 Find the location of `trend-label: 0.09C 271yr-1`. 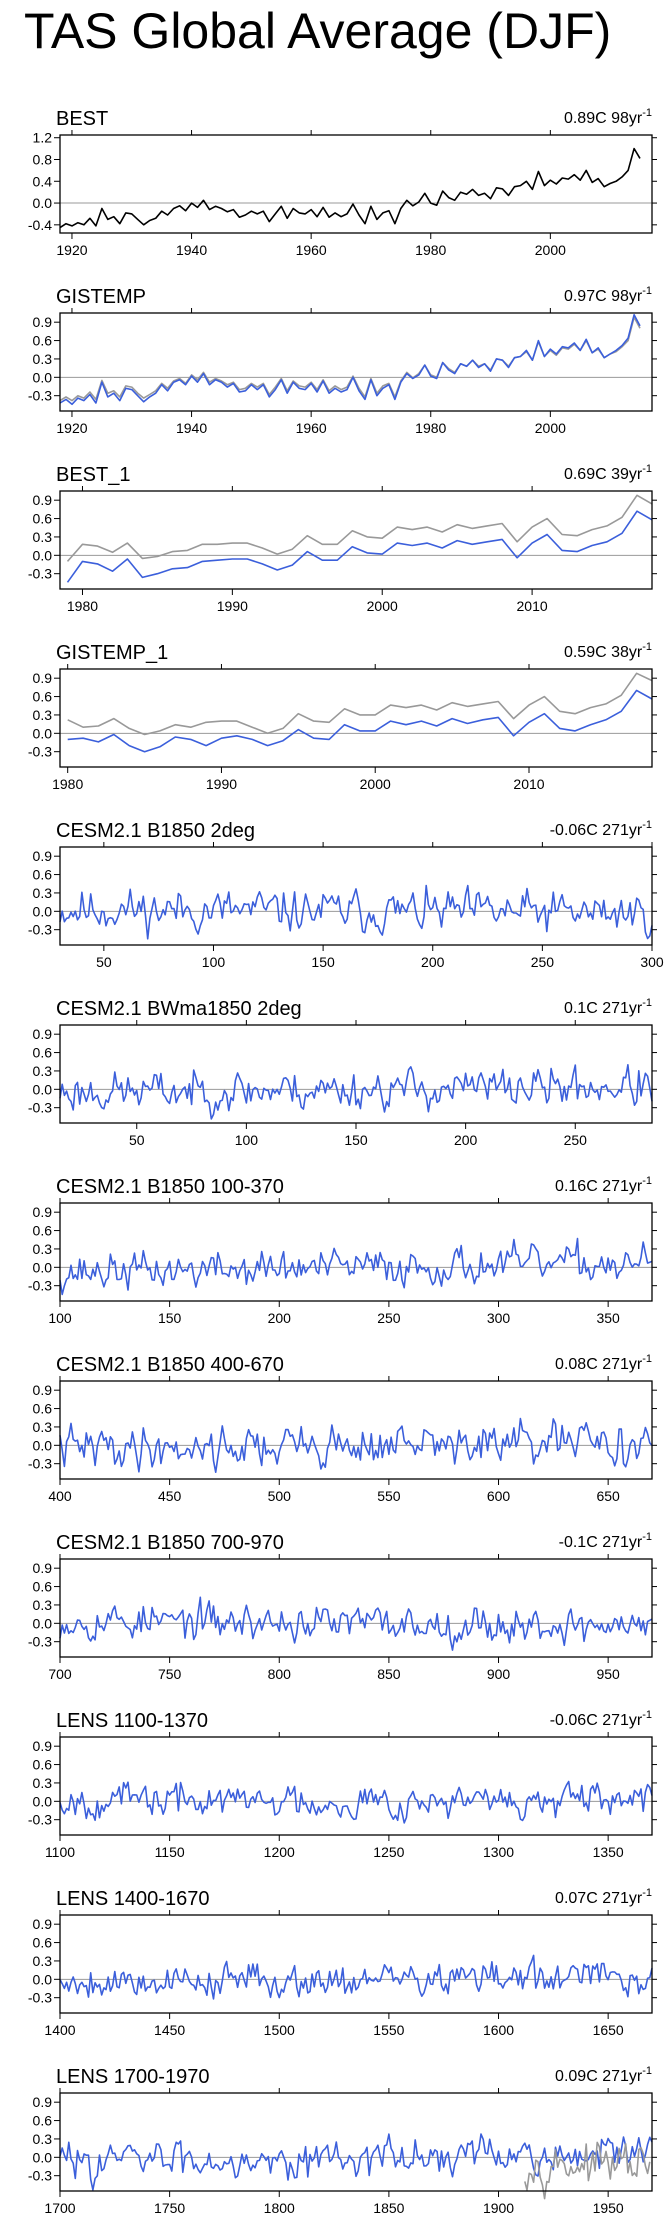

trend-label: 0.09C 271yr-1 is located at coordinates (603, 2075).